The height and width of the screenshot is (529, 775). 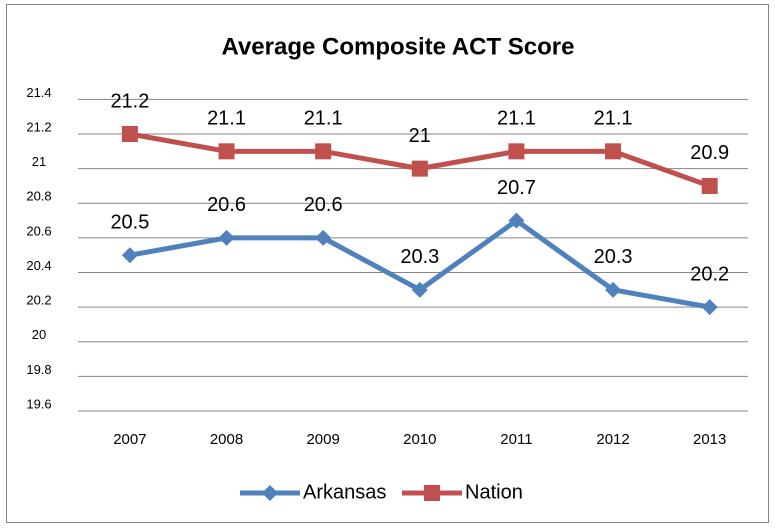 What do you see at coordinates (612, 439) in the screenshot?
I see `x-tick-label: 2012` at bounding box center [612, 439].